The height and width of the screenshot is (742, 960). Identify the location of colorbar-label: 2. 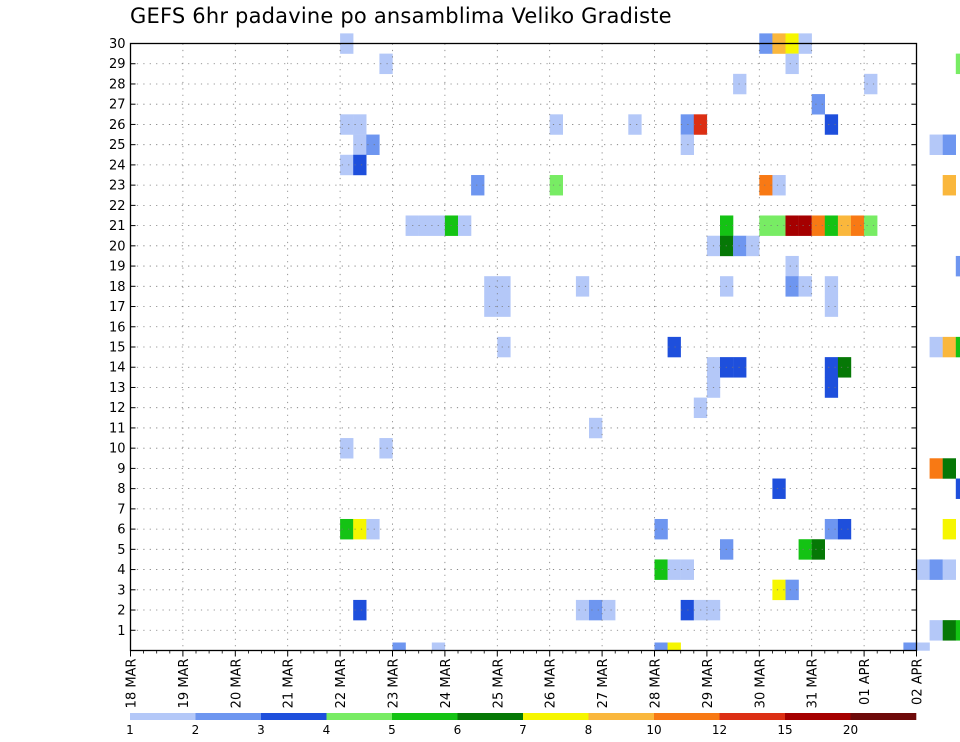
(196, 730).